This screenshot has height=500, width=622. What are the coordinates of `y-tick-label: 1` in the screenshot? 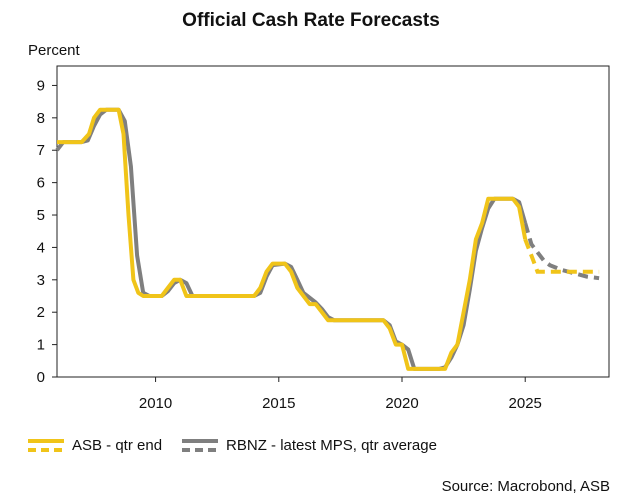 It's located at (41, 345).